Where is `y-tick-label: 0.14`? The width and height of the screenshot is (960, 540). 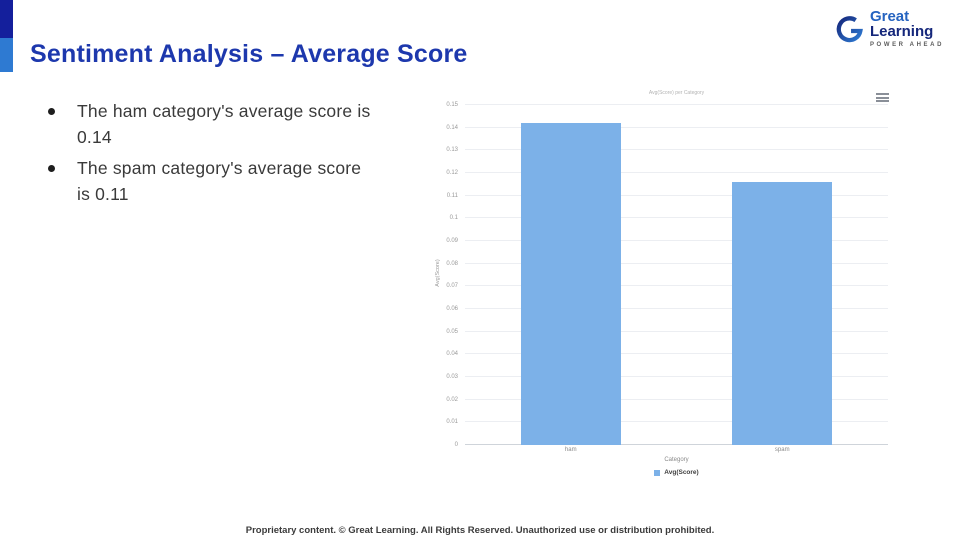
y-tick-label: 0.14 is located at coordinates (452, 127).